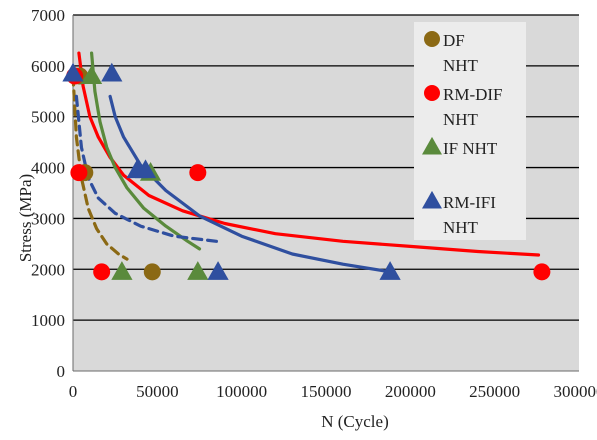  Describe the element at coordinates (48, 15) in the screenshot. I see `y-tick-label: 7000` at that location.